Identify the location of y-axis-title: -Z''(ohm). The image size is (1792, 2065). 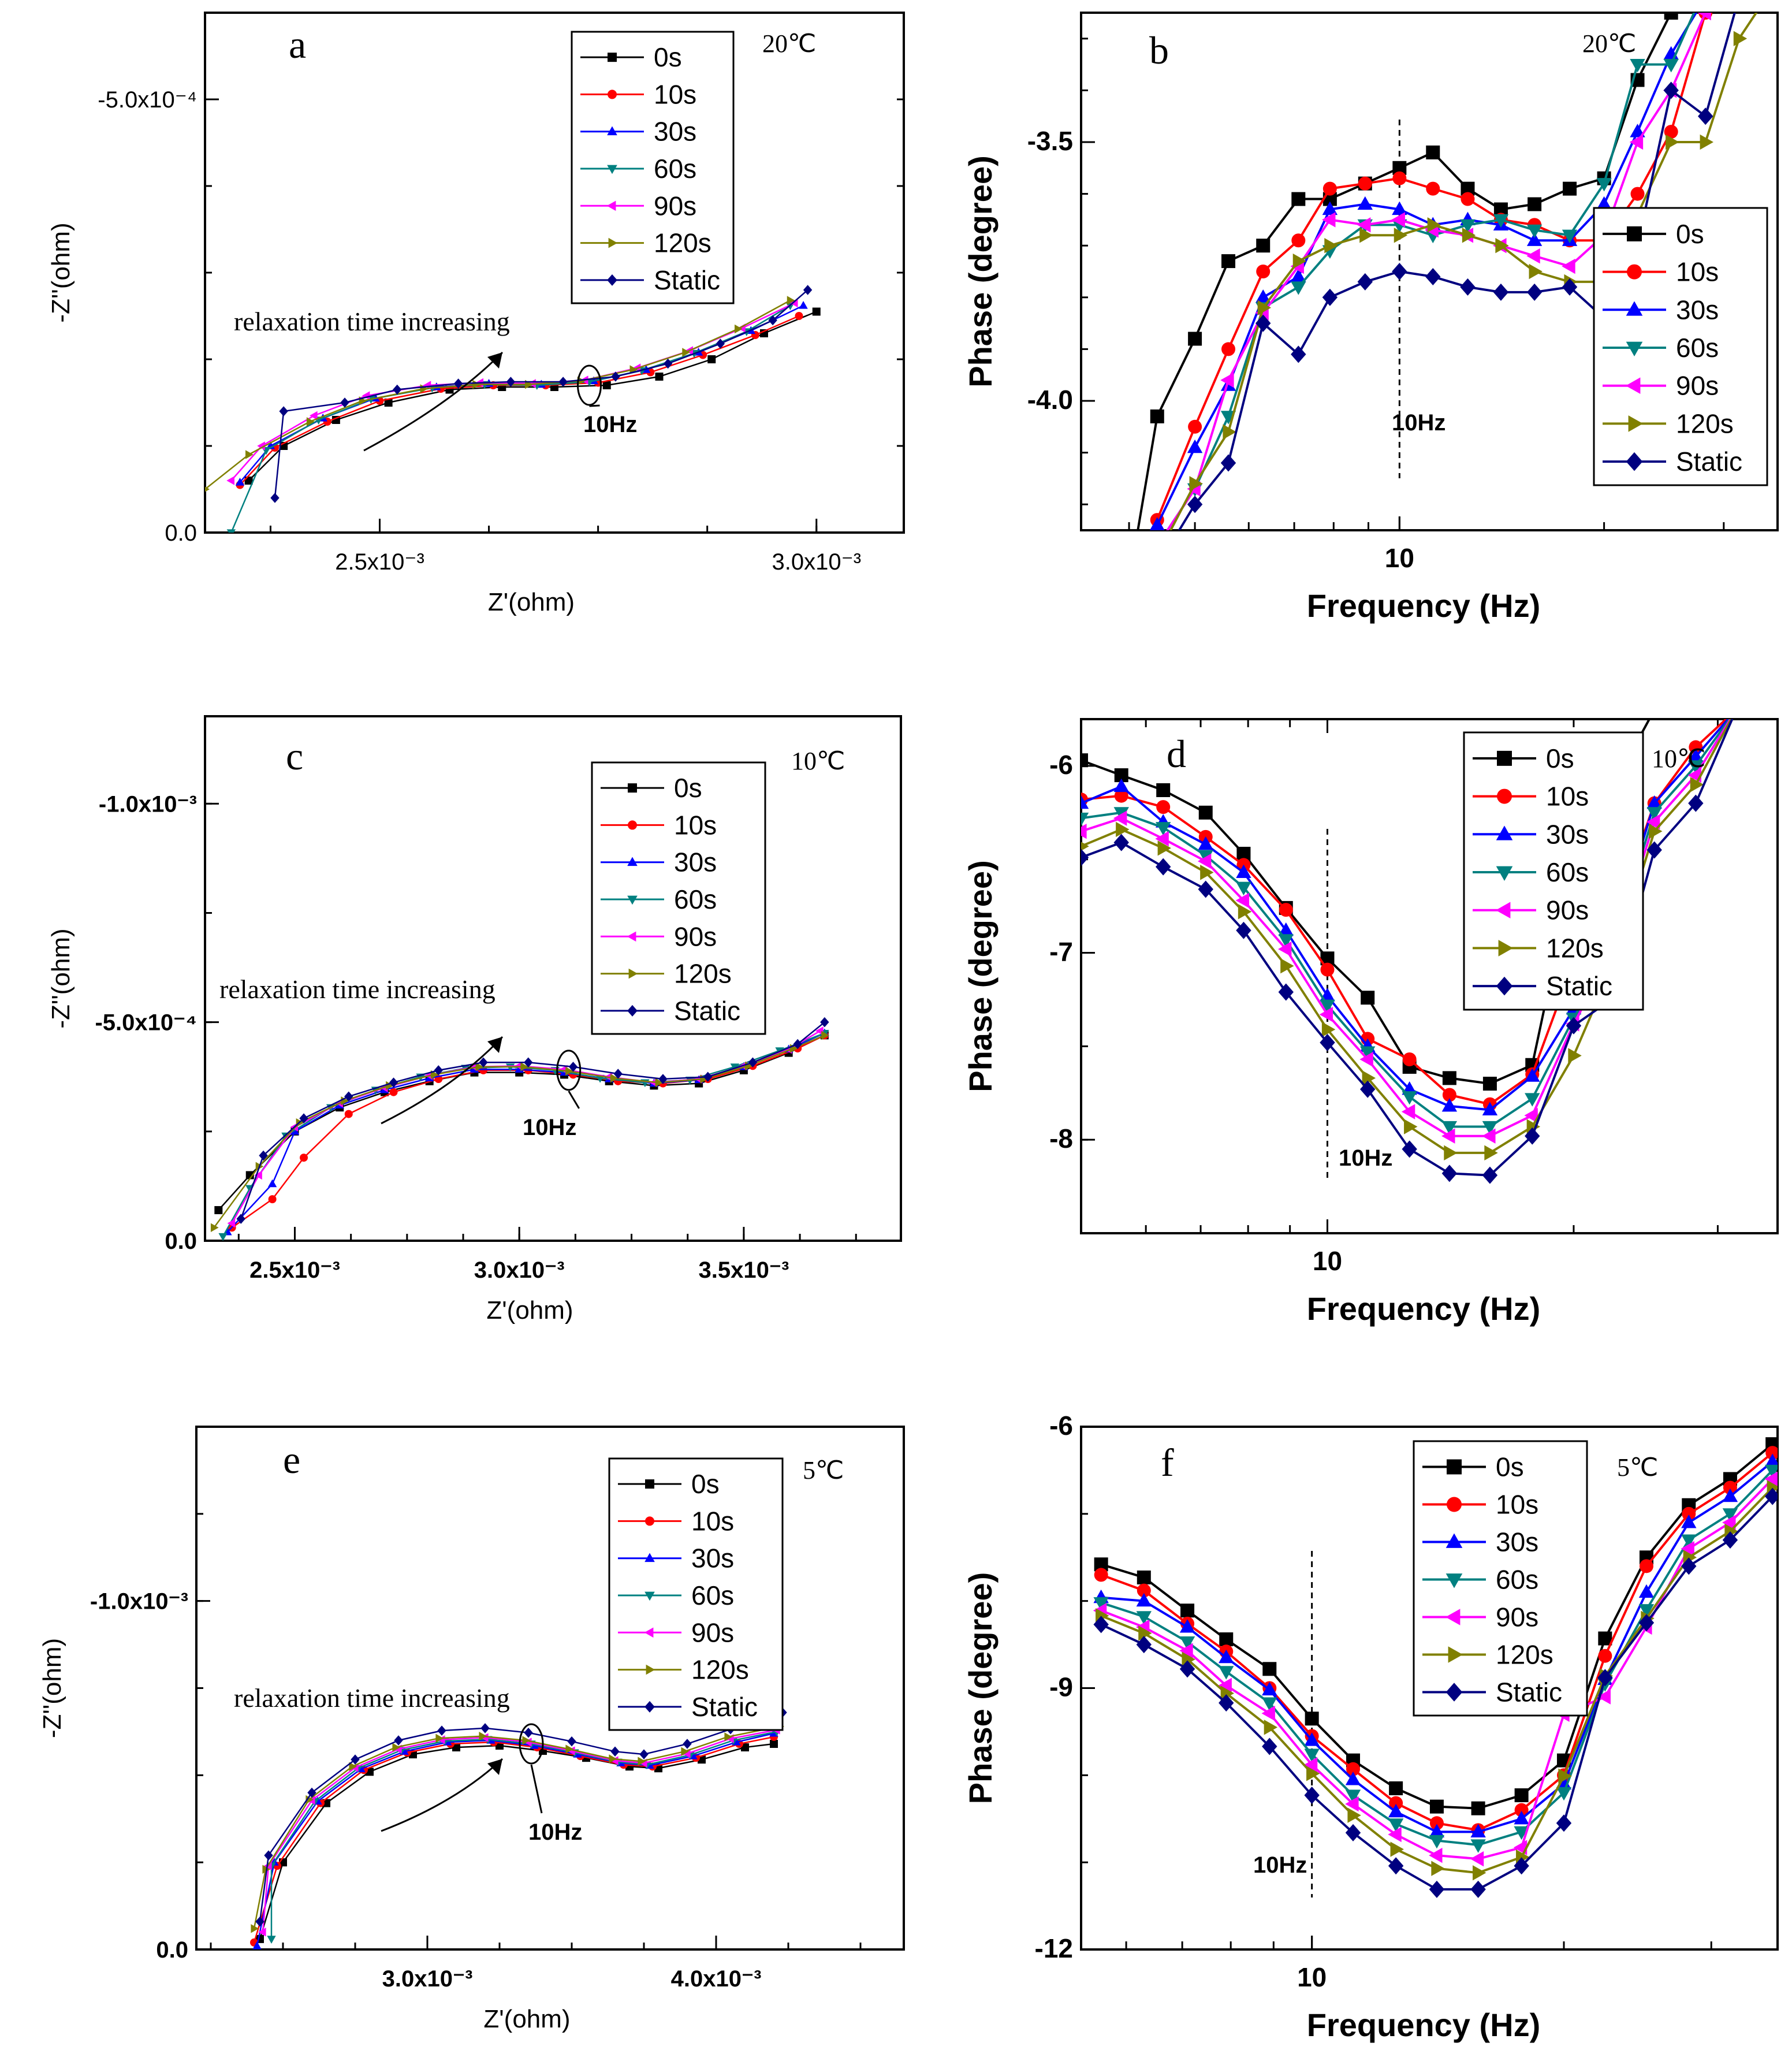
(61, 978).